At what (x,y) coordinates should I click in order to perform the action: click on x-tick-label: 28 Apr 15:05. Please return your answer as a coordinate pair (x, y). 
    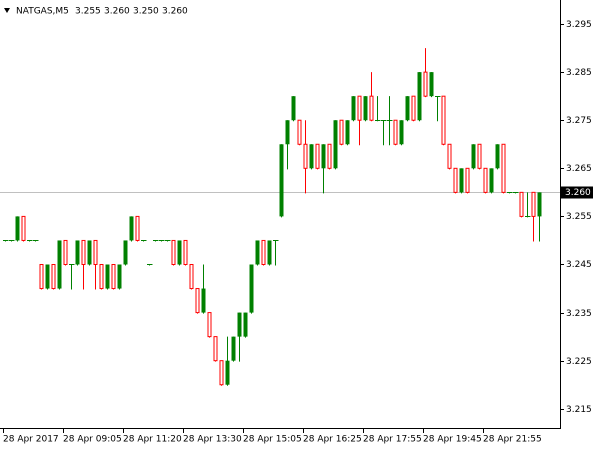
    Looking at the image, I should click on (272, 440).